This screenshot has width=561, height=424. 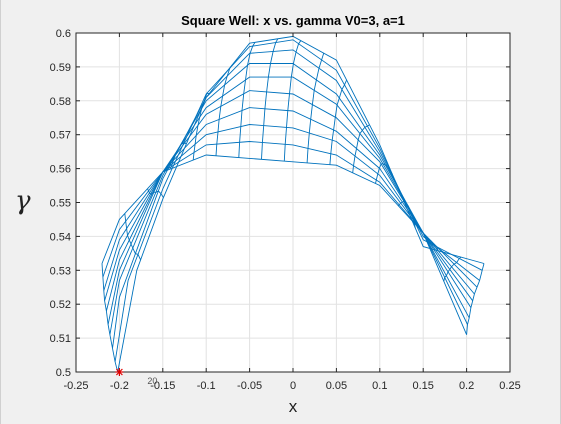 What do you see at coordinates (509, 386) in the screenshot?
I see `x-tick-label: 0.25` at bounding box center [509, 386].